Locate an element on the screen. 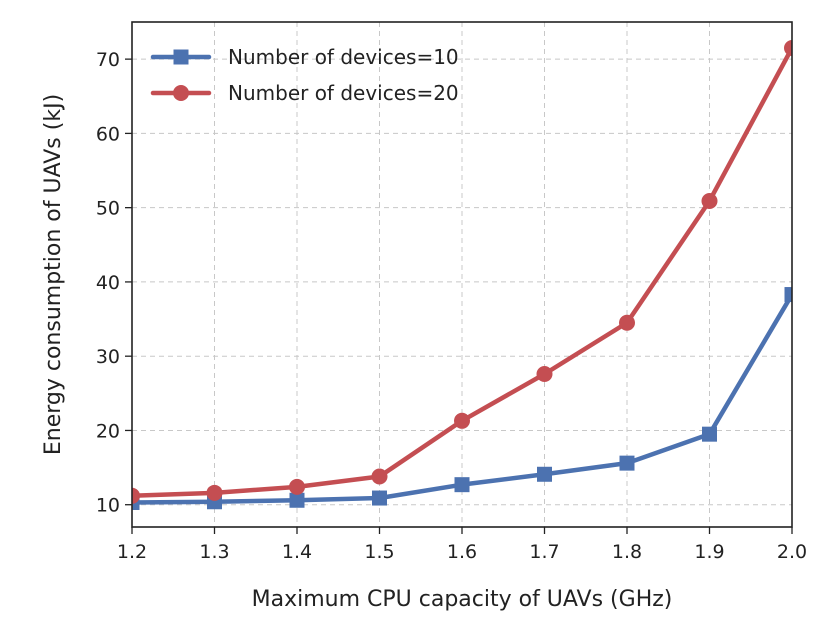  x-tick-label: 1.5 is located at coordinates (379, 552).